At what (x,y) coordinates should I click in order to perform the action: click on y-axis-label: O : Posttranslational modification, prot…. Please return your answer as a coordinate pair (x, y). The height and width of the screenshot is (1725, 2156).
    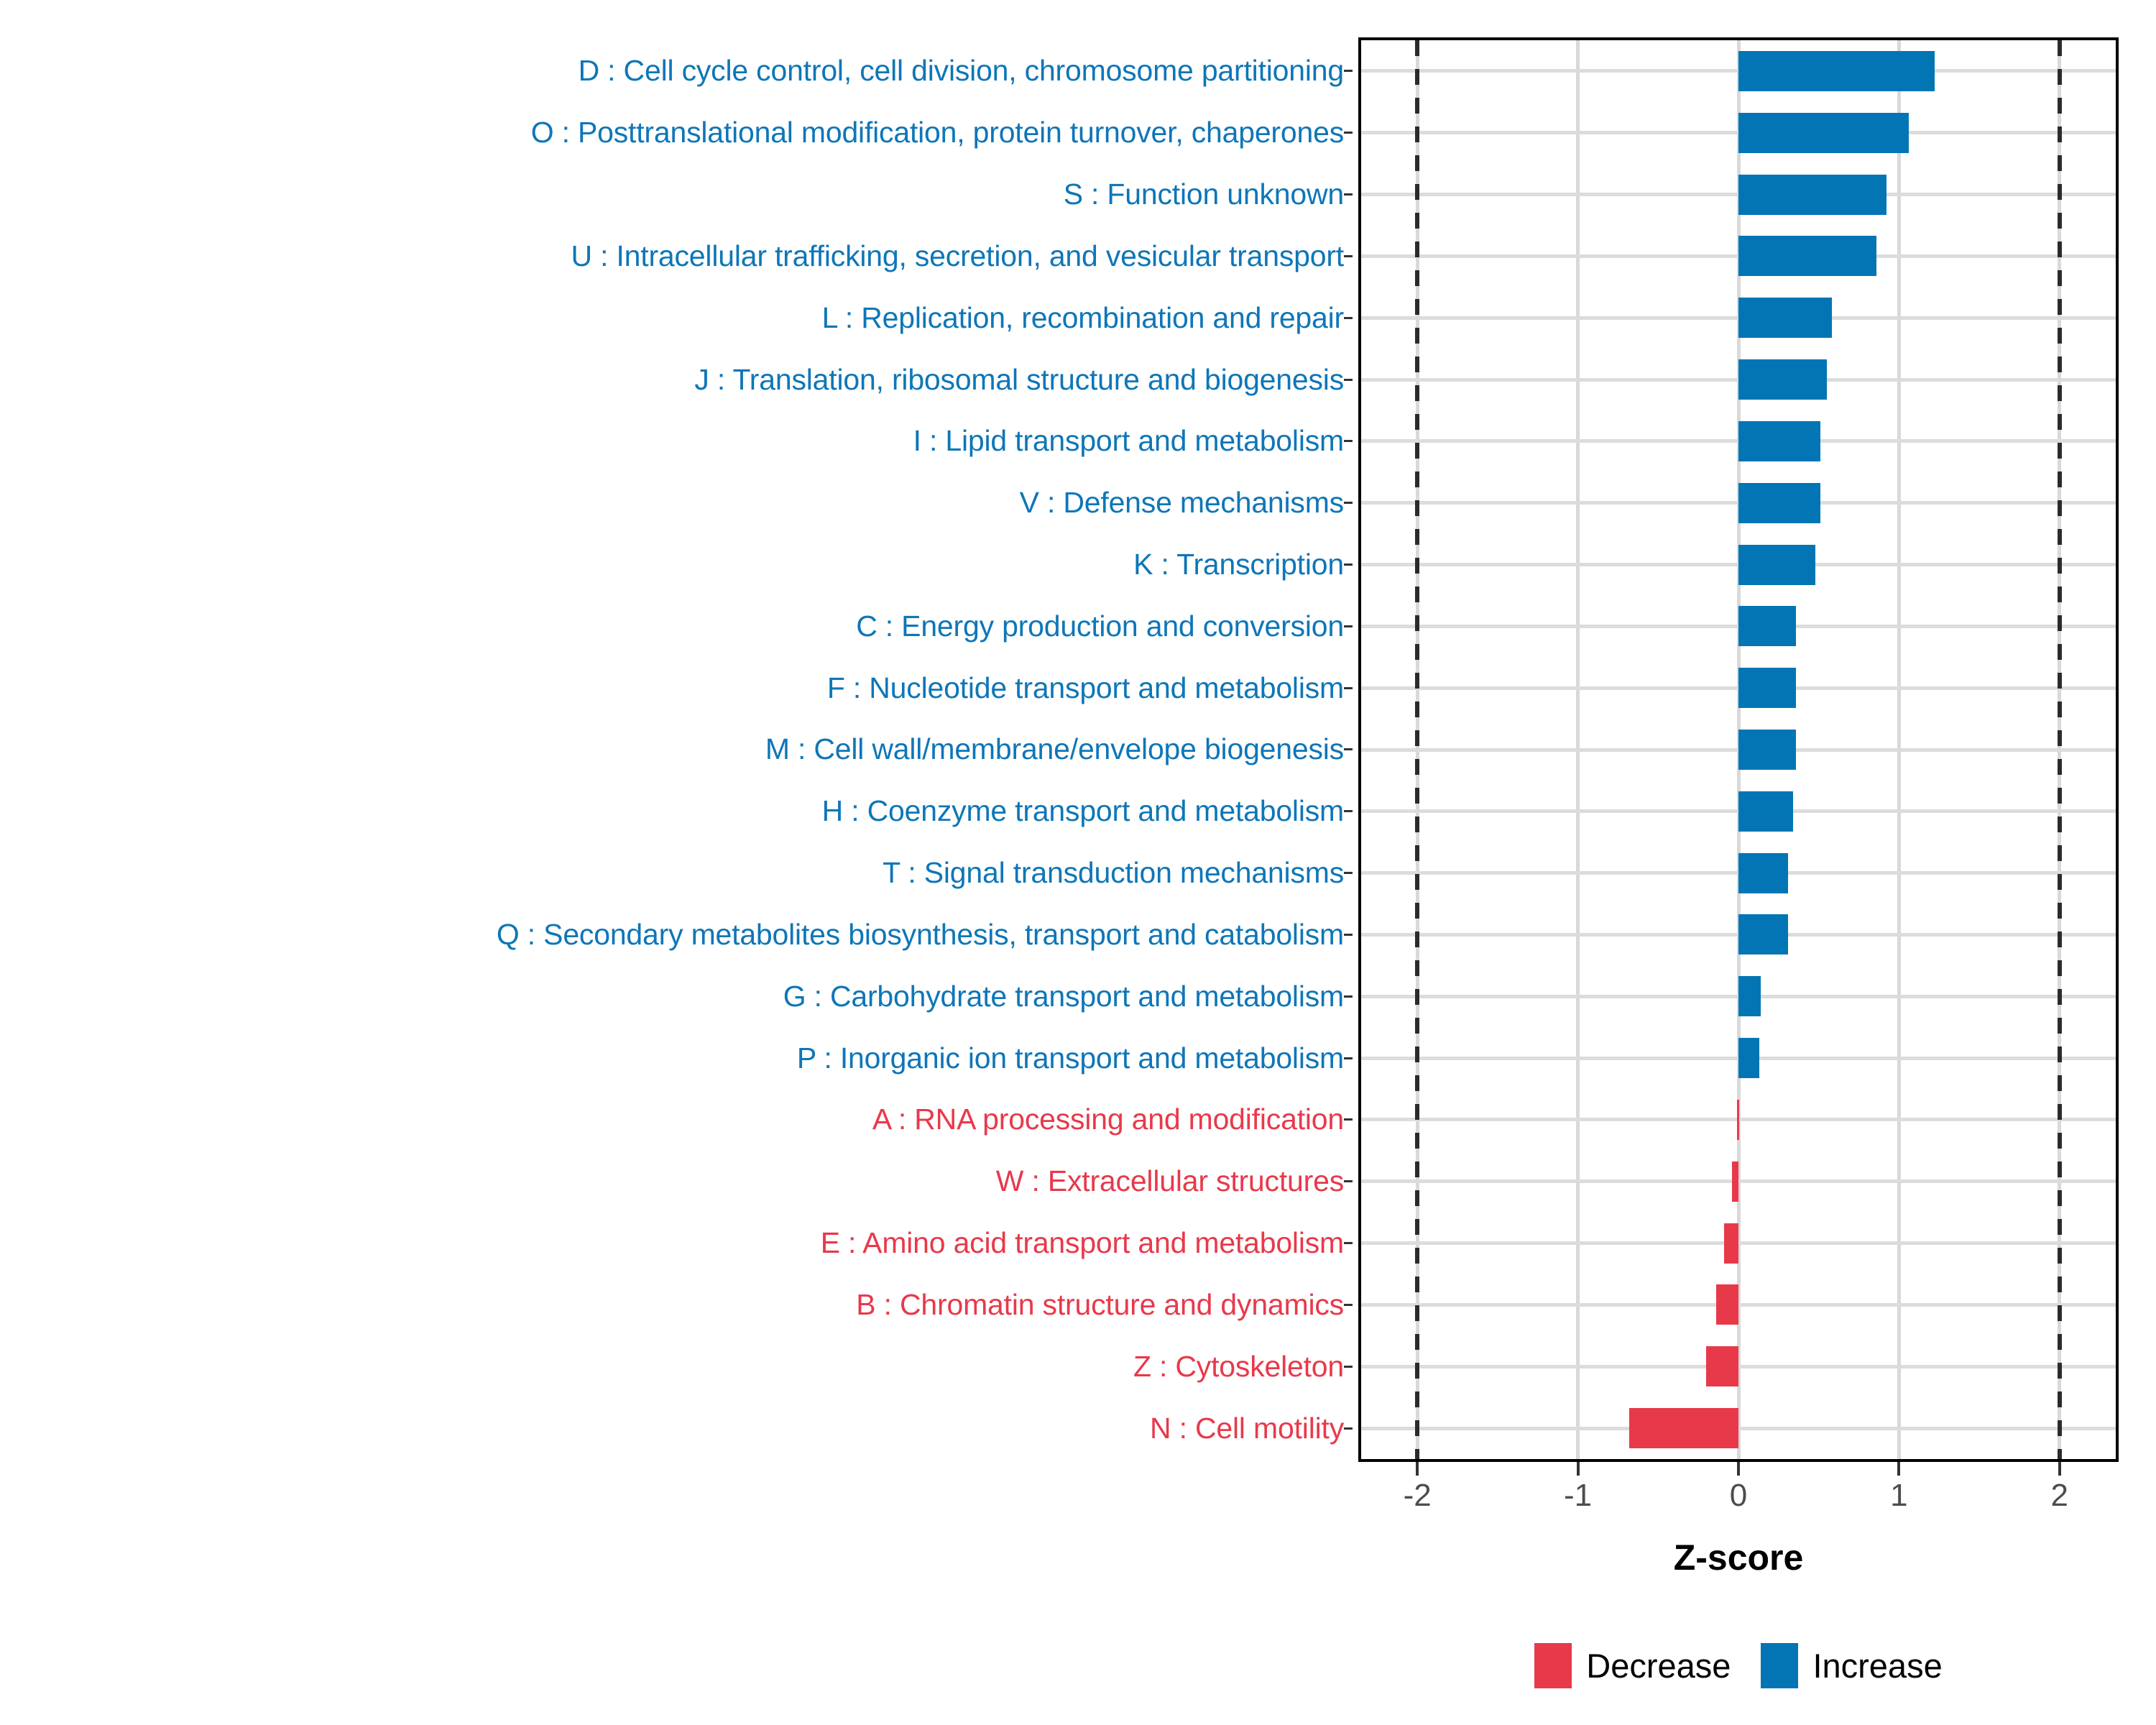
    Looking at the image, I should click on (937, 133).